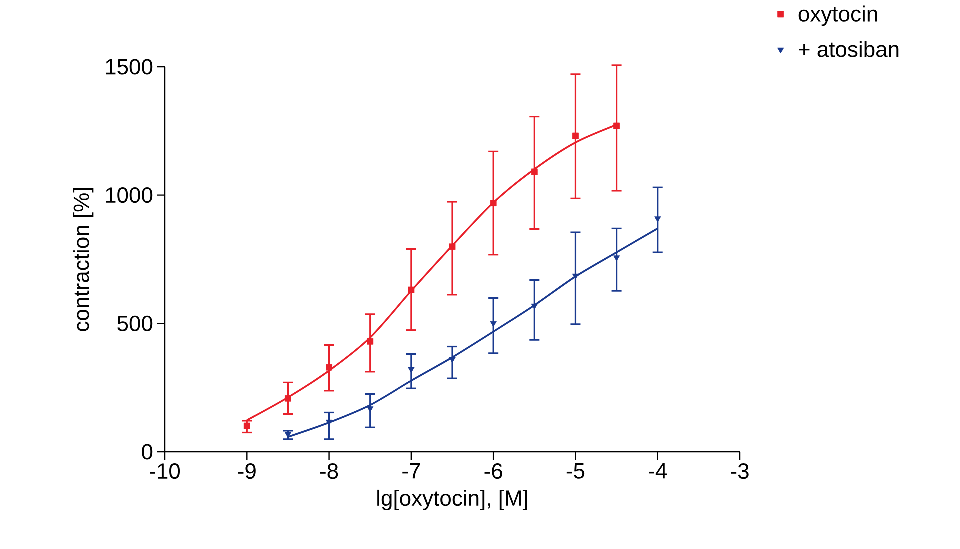  What do you see at coordinates (247, 472) in the screenshot?
I see `x-tick-label: -9` at bounding box center [247, 472].